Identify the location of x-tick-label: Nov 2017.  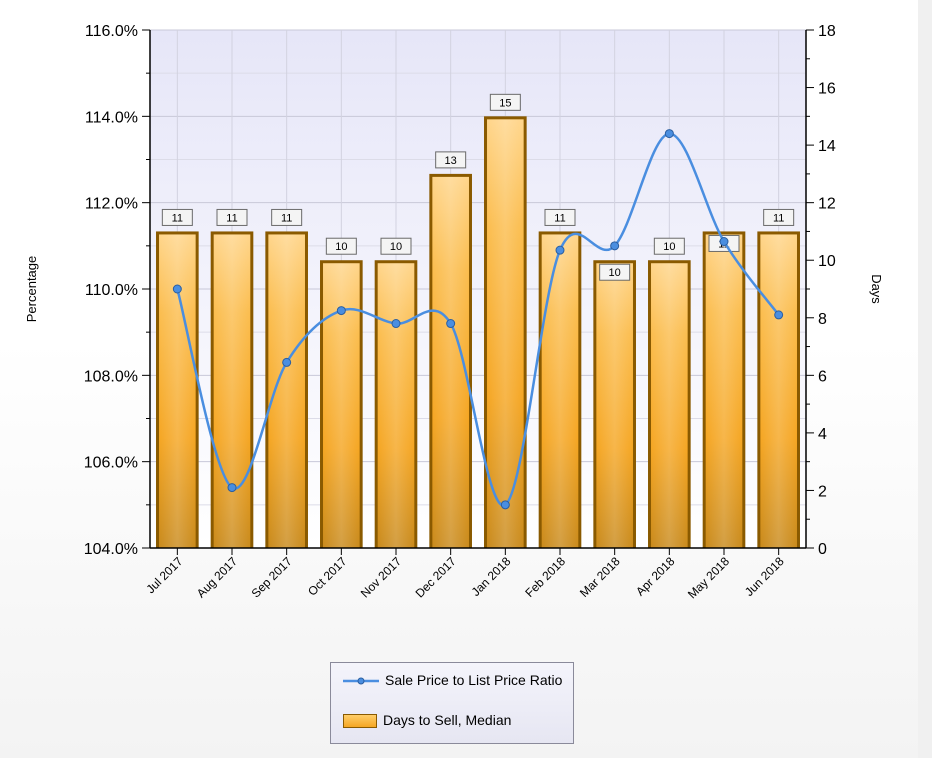
(381, 577).